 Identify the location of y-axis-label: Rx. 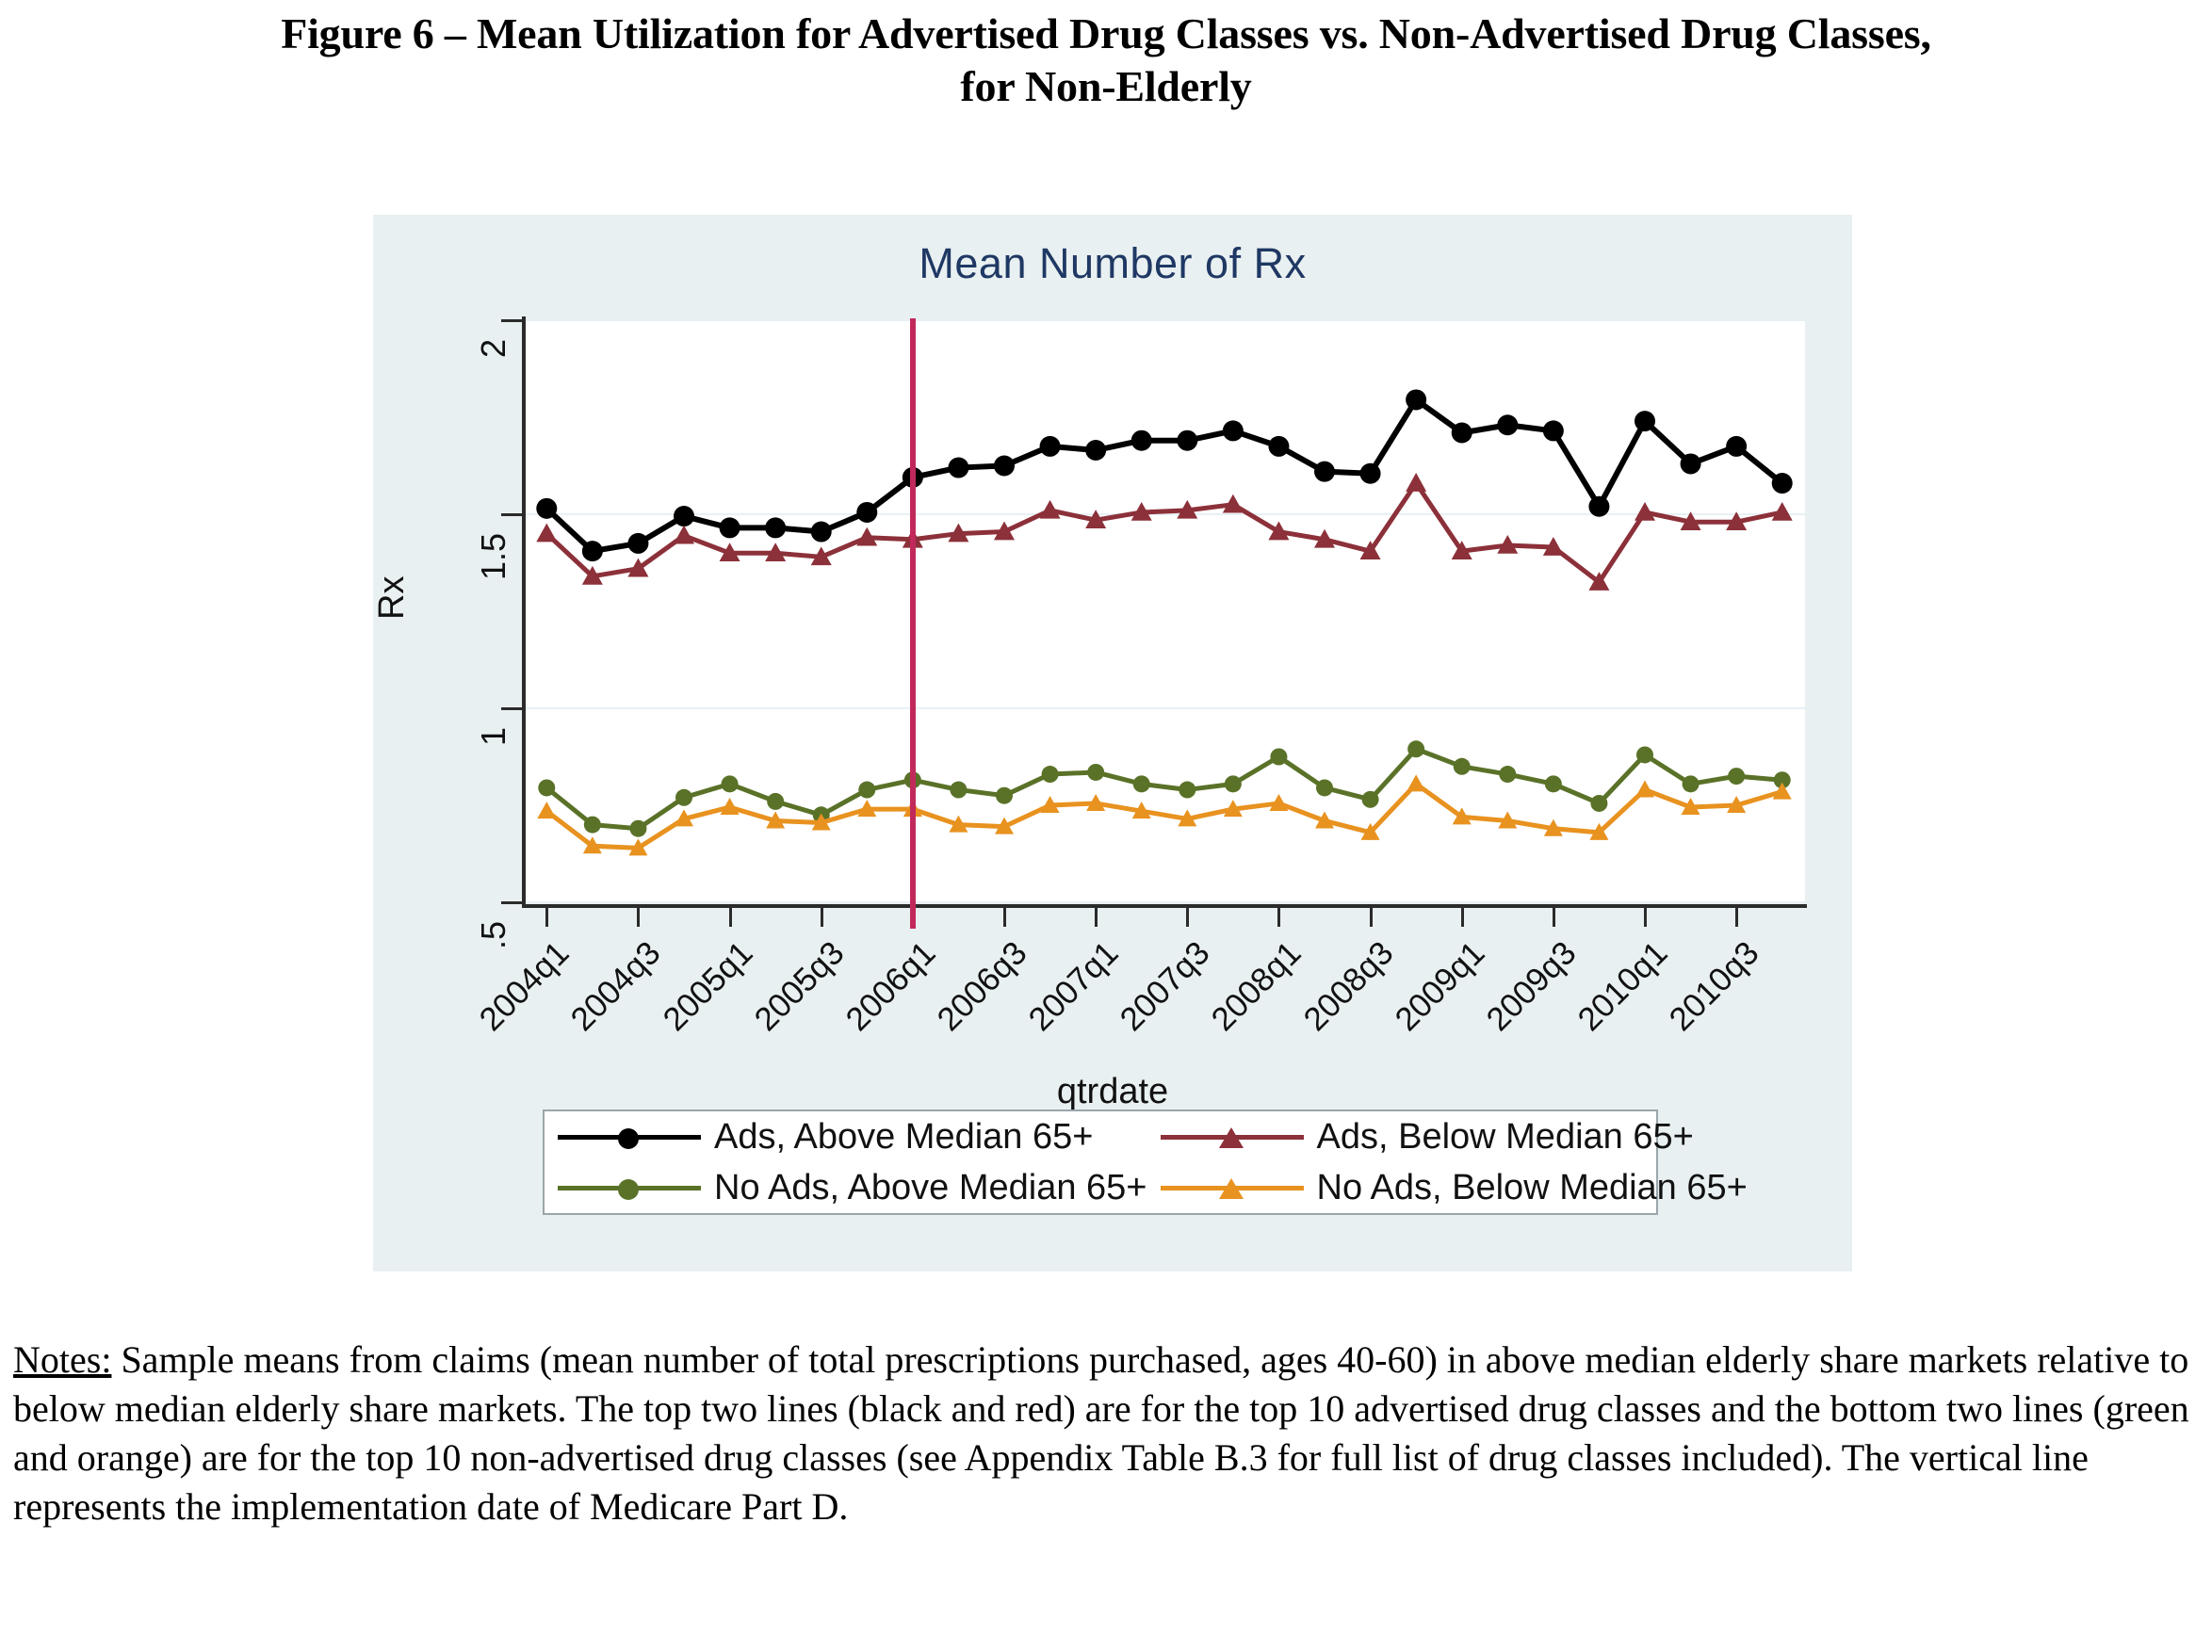
(392, 597).